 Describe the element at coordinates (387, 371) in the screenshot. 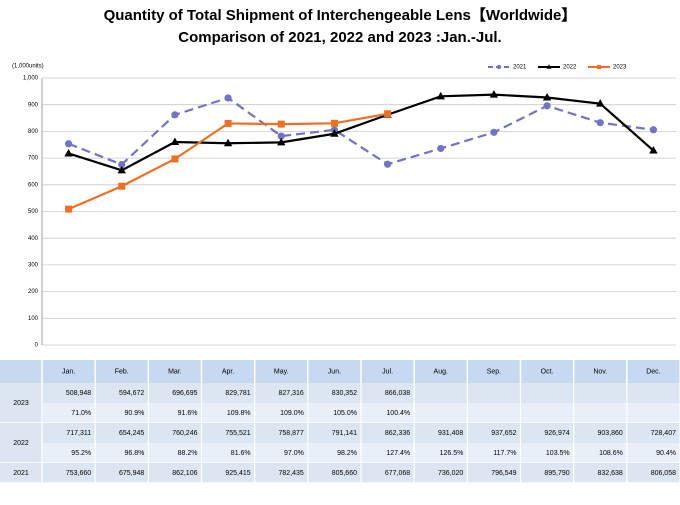

I see `table-header: Jul.` at that location.